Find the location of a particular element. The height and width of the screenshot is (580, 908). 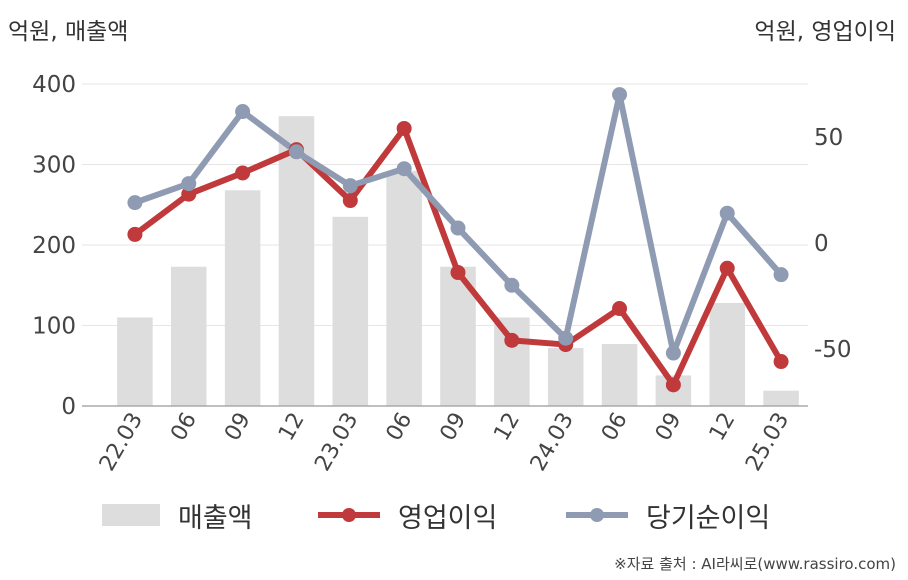

left-axis-tick-label: 300 is located at coordinates (54, 166).